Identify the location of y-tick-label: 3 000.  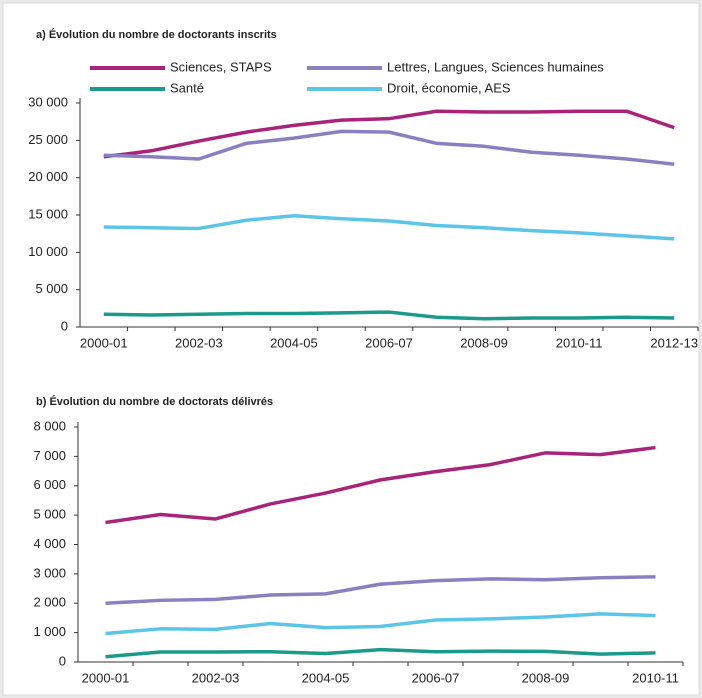
(49, 572).